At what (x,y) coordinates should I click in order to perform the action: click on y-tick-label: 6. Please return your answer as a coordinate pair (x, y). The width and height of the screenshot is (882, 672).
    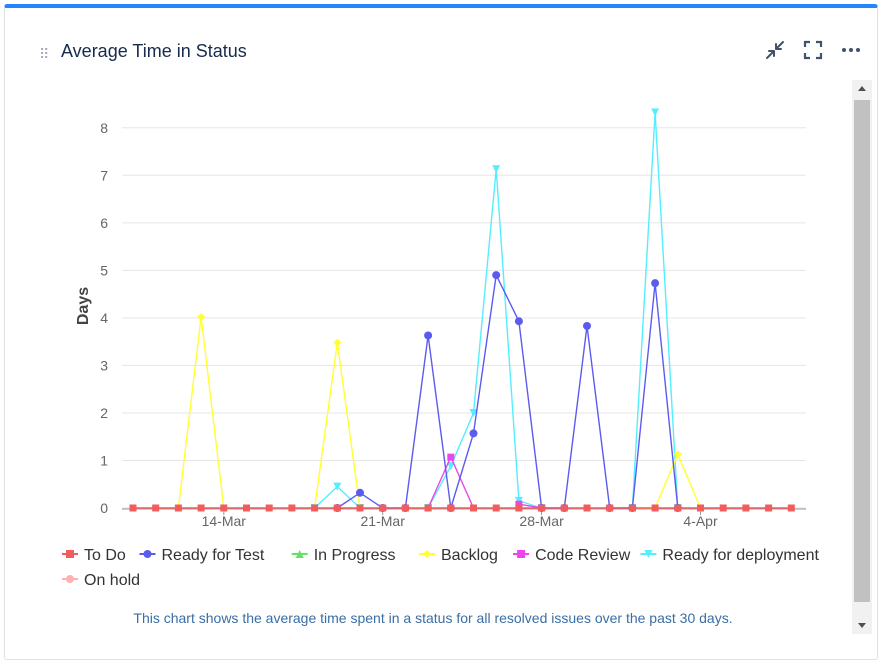
    Looking at the image, I should click on (104, 223).